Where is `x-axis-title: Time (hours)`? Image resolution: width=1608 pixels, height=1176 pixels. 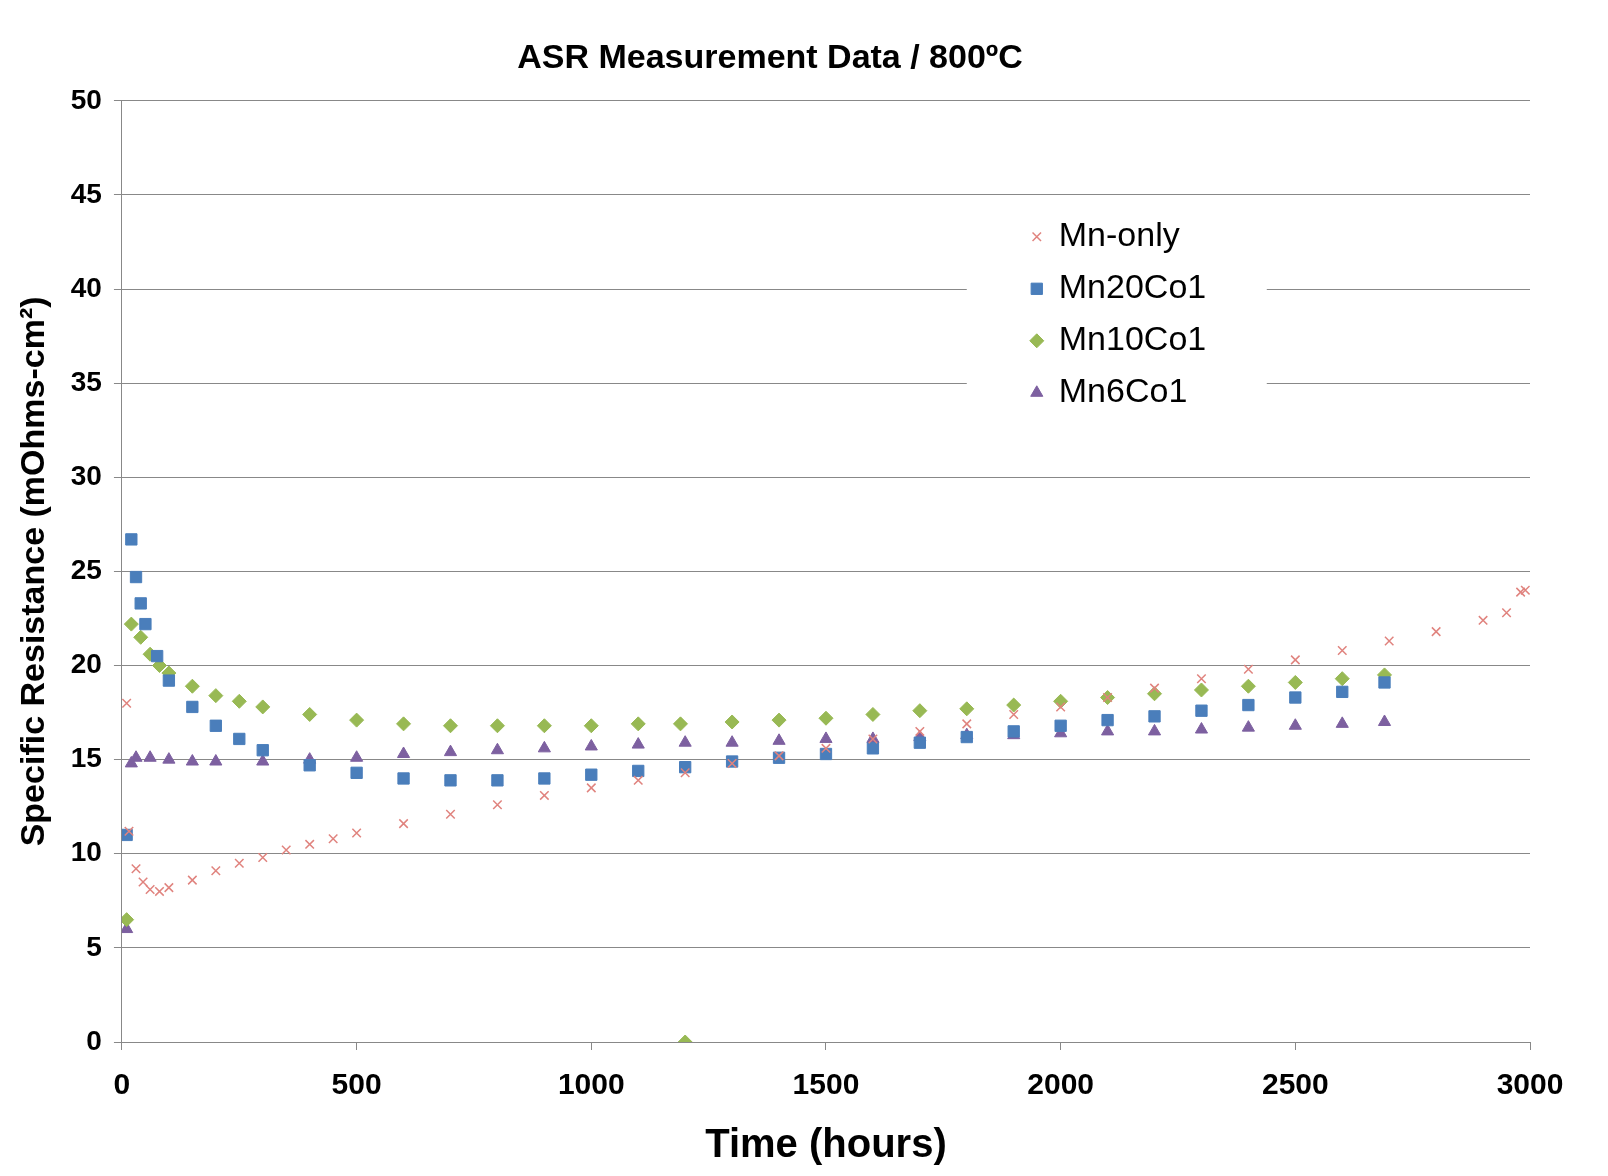 x-axis-title: Time (hours) is located at coordinates (826, 1143).